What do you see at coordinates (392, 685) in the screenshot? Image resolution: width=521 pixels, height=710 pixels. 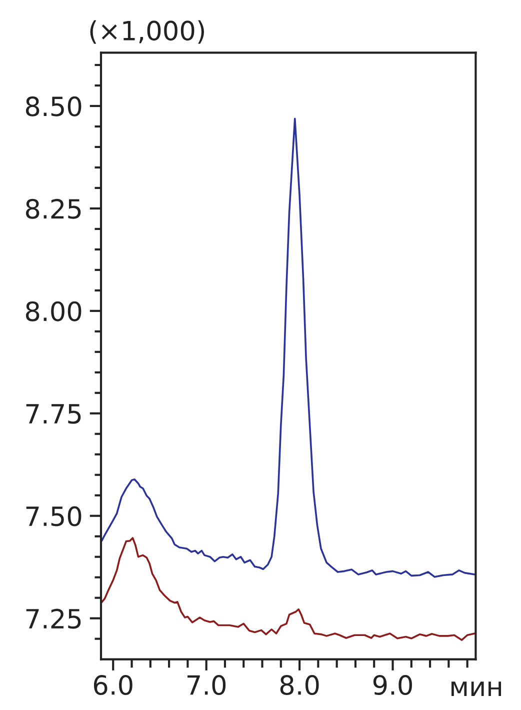 I see `x-tick-label: 9.0` at bounding box center [392, 685].